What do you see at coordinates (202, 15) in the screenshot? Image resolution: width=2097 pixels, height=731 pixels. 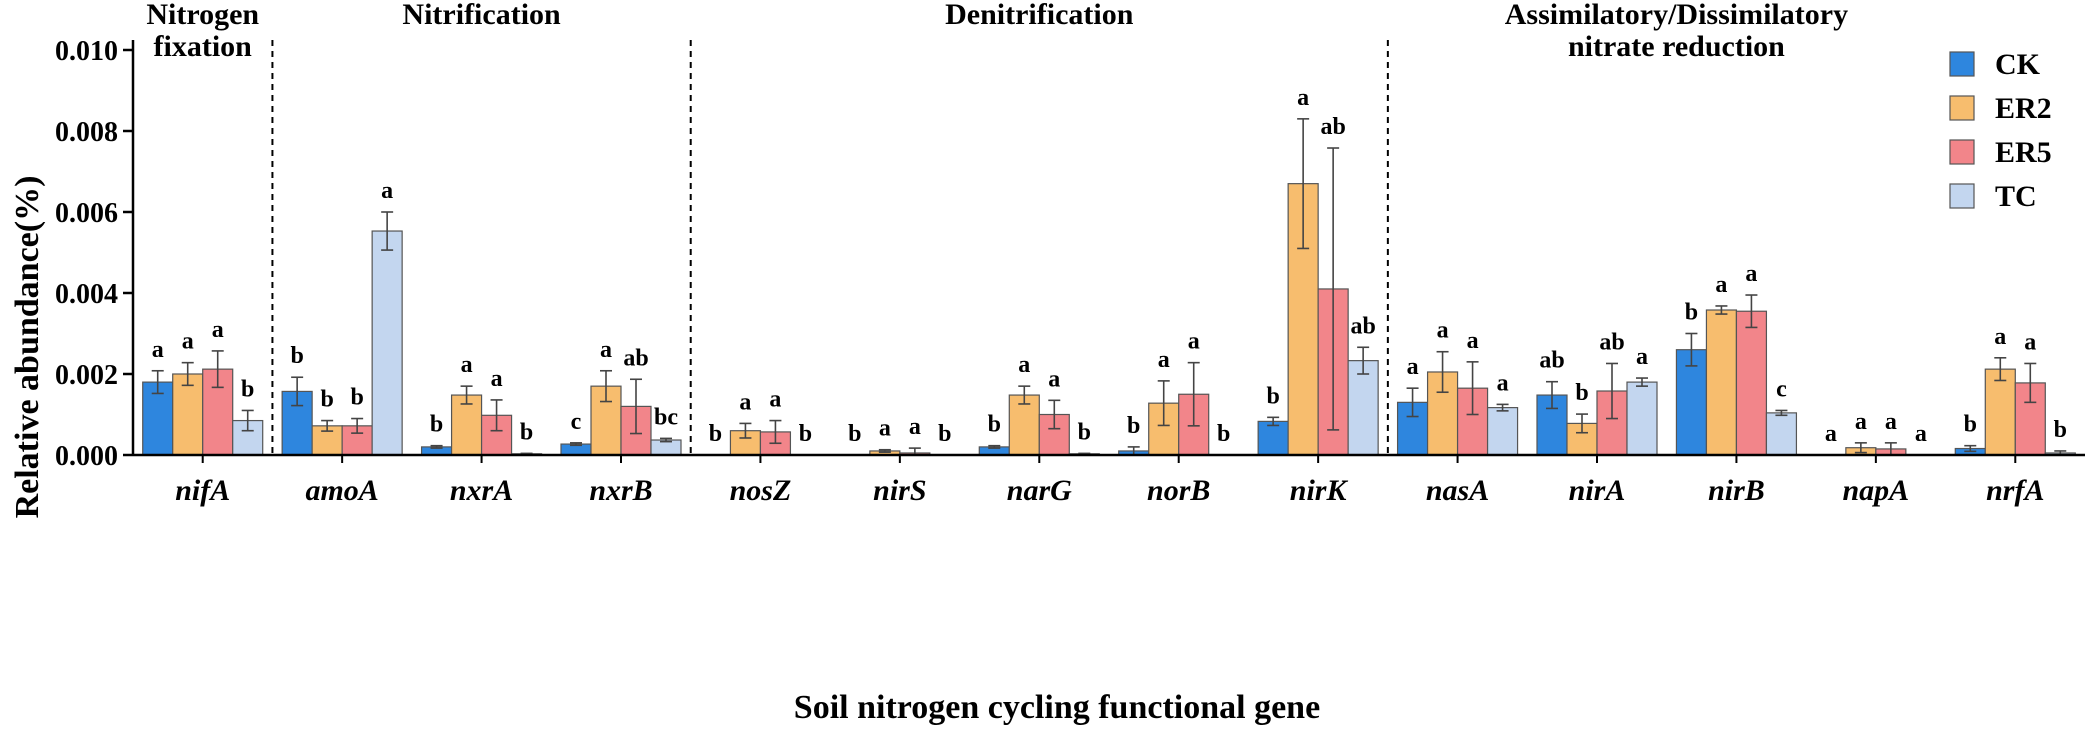 I see `section-title-0: Nitrogen` at bounding box center [202, 15].